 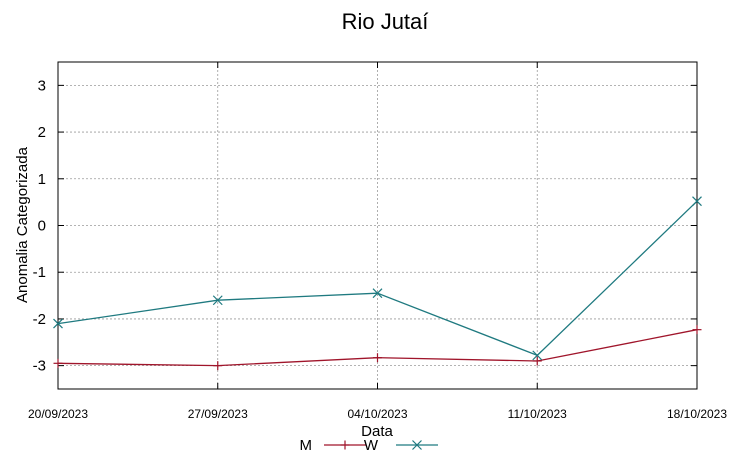 I want to click on y-tick-label: 3, so click(x=42, y=85).